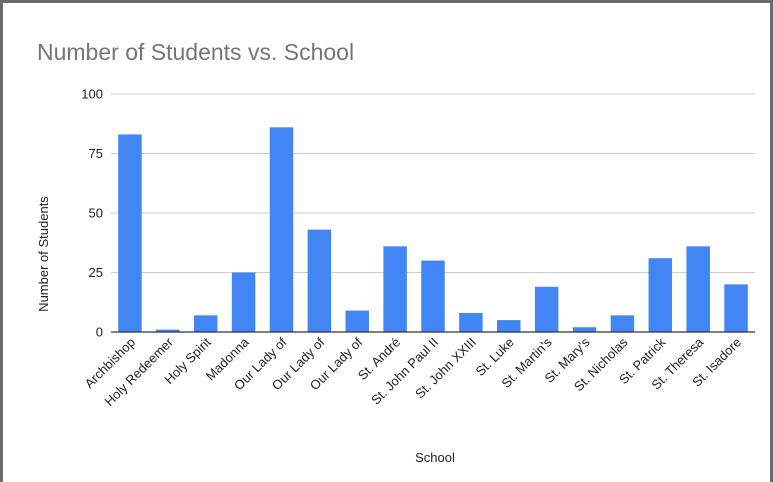 This screenshot has height=482, width=773. What do you see at coordinates (196, 52) in the screenshot?
I see `chart-title: Number of Students vs. School` at bounding box center [196, 52].